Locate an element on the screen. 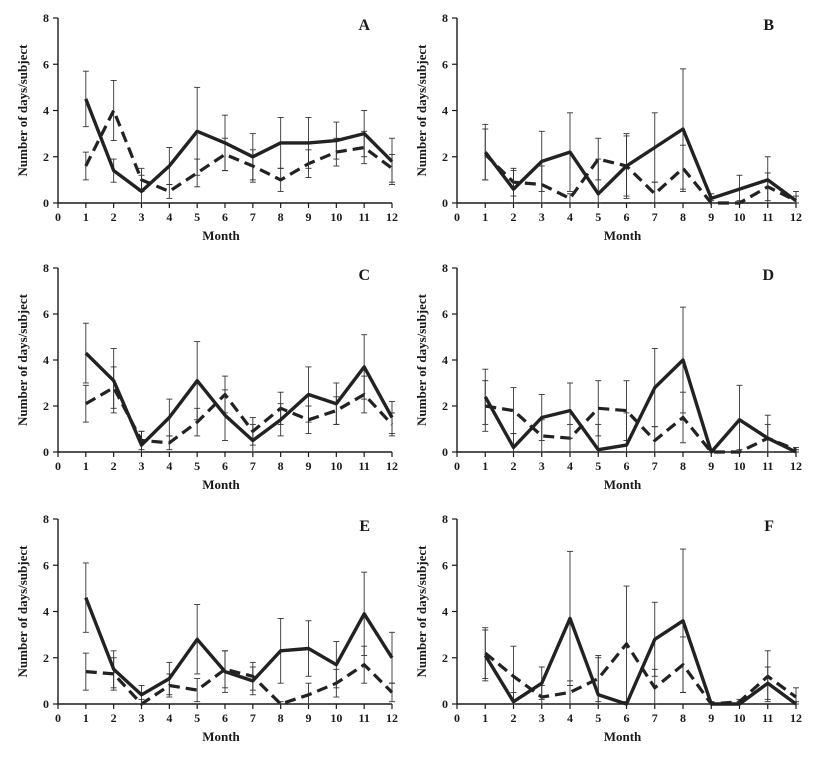 The height and width of the screenshot is (762, 823). panel-label: C is located at coordinates (364, 275).